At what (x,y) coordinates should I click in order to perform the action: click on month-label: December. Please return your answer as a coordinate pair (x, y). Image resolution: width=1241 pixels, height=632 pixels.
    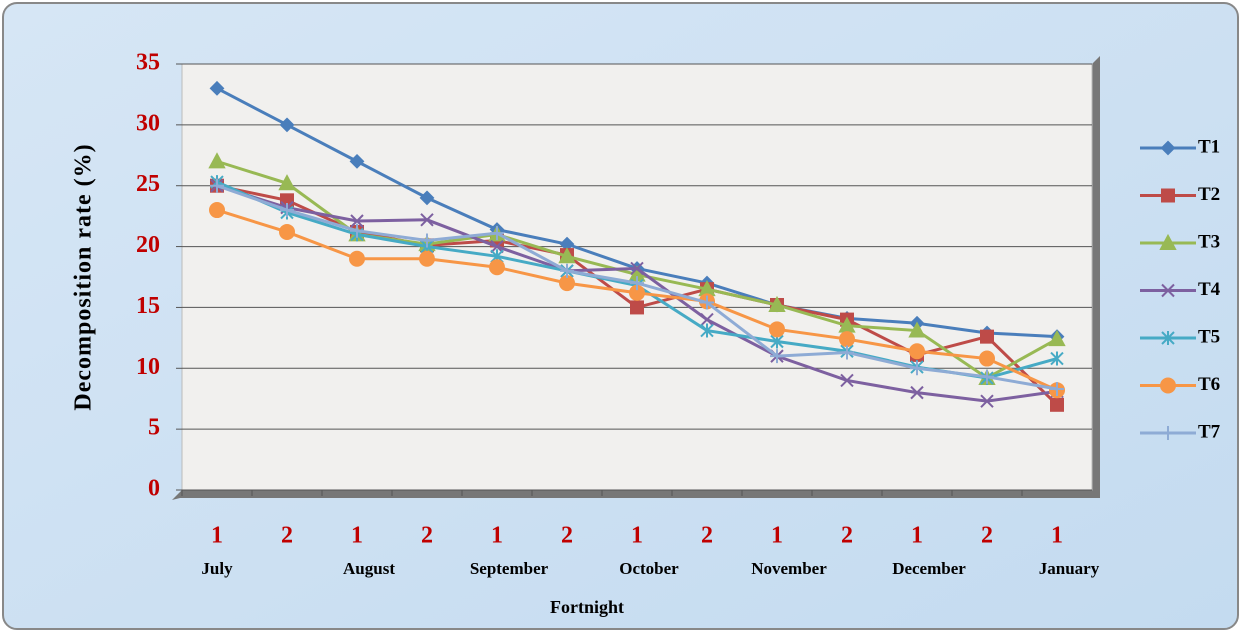
    Looking at the image, I should click on (929, 568).